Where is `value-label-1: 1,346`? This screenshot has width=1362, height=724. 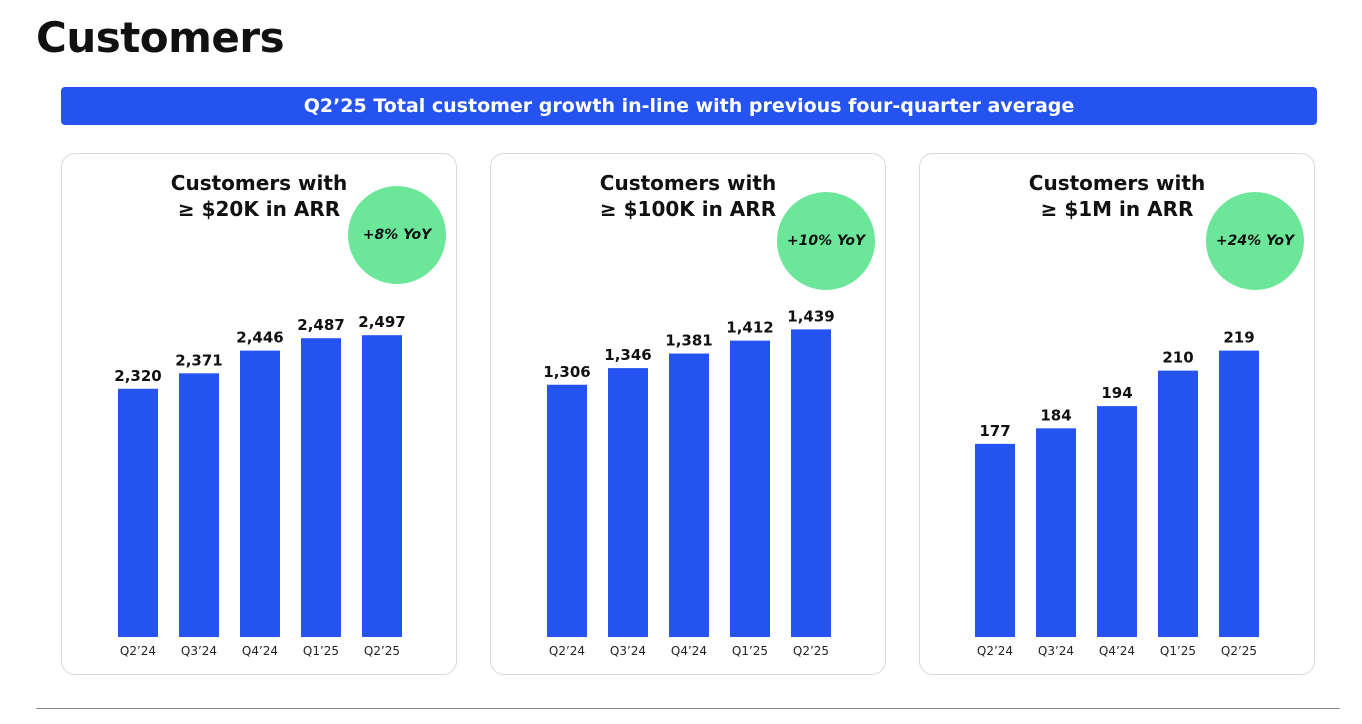 value-label-1: 1,346 is located at coordinates (627, 355).